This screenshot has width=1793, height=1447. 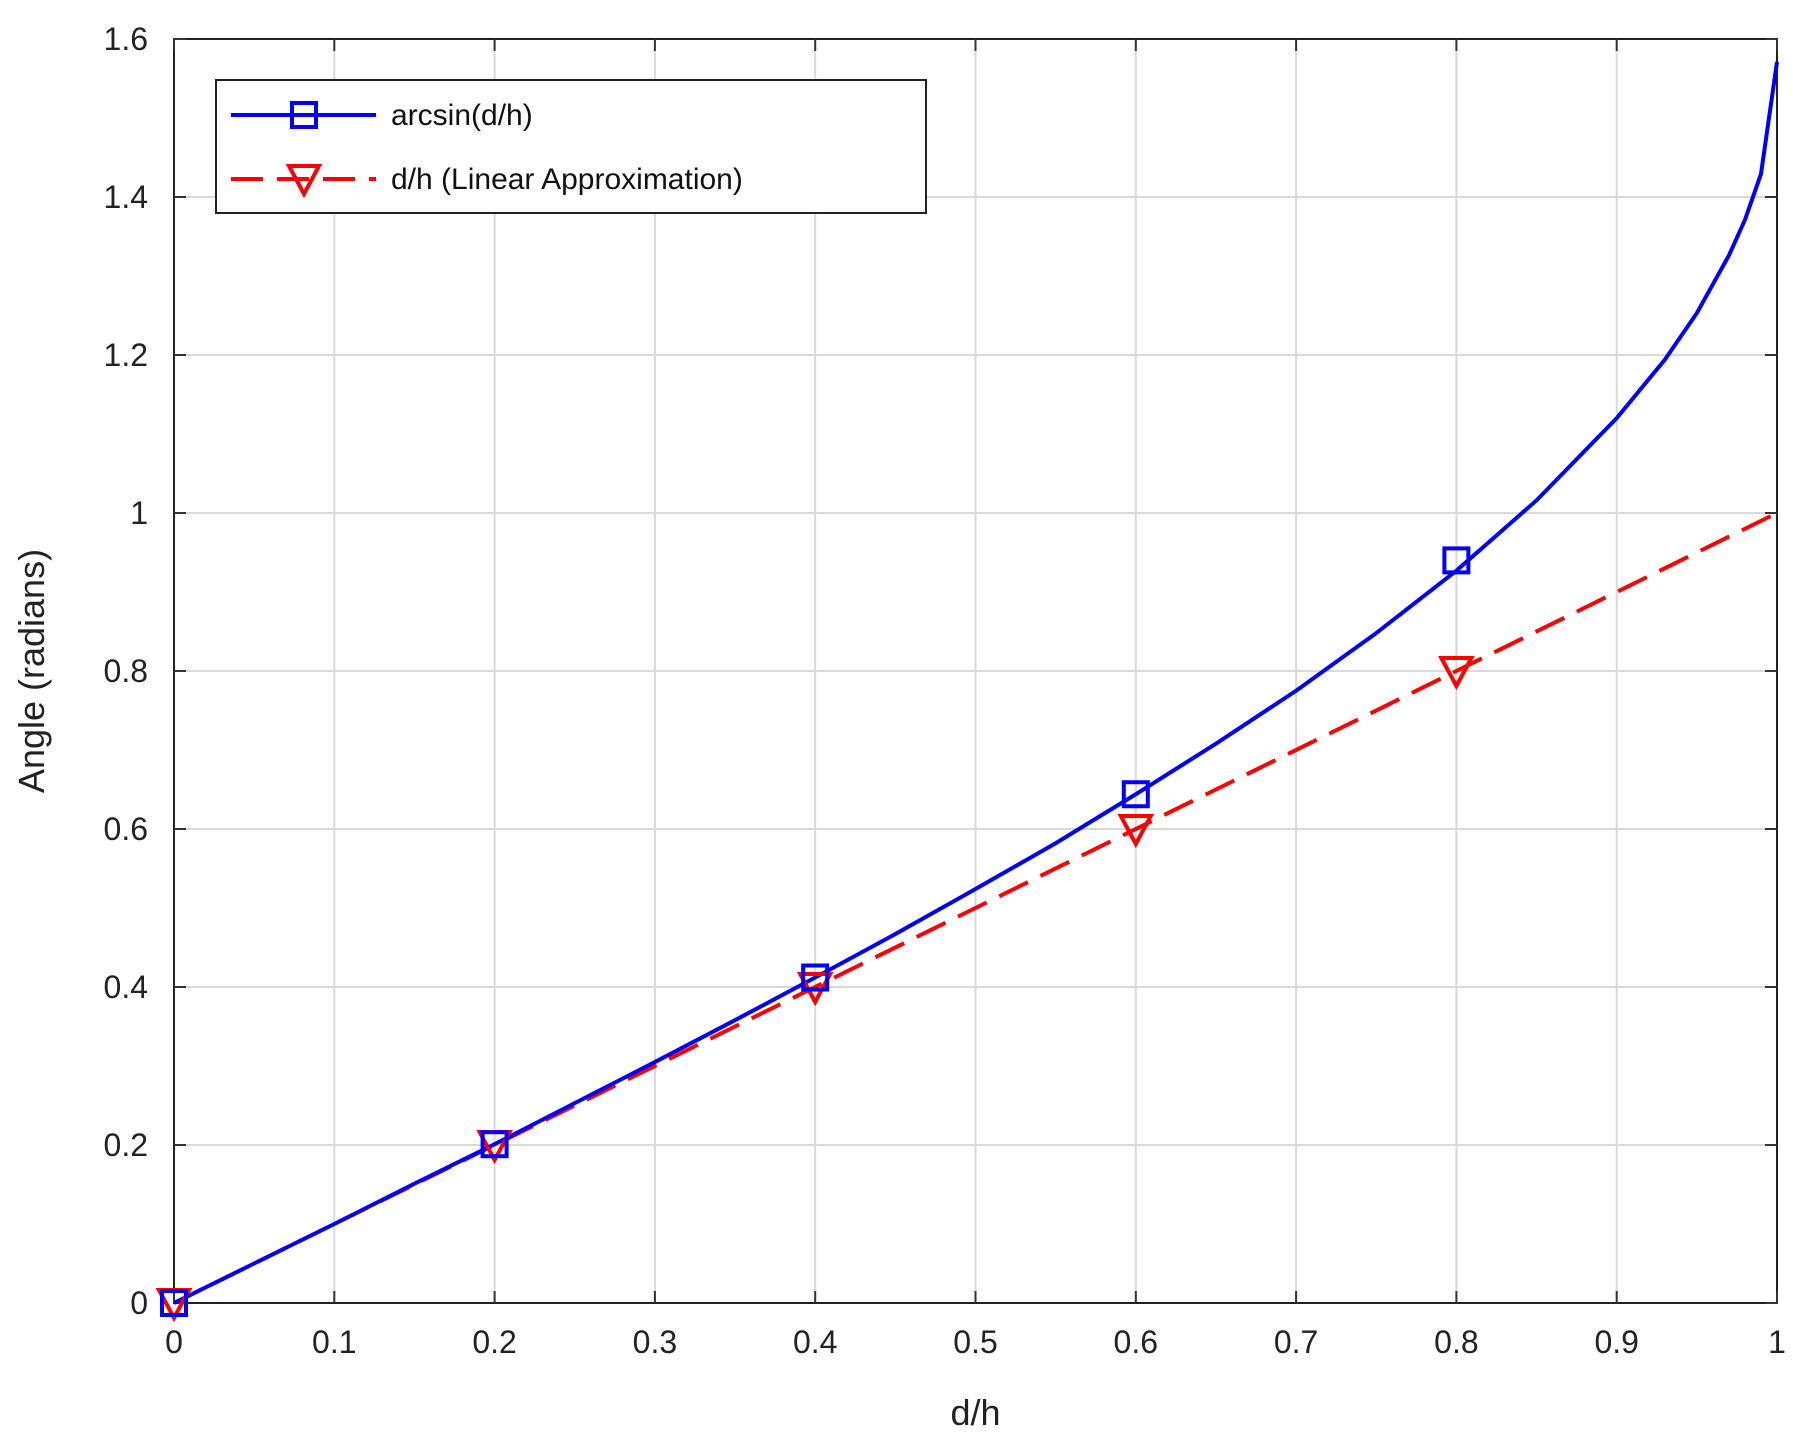 I want to click on y-tick-label: 0.2, so click(x=126, y=1145).